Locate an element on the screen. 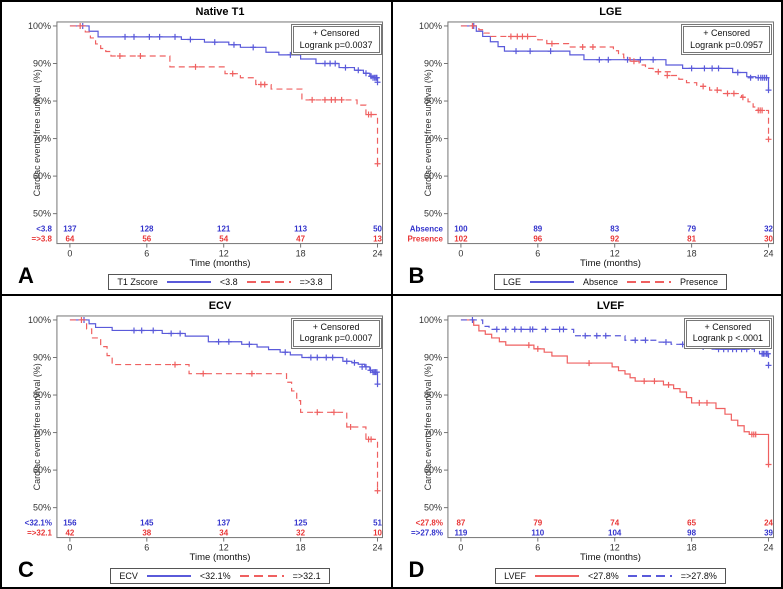 Image resolution: width=783 pixels, height=589 pixels. x-tick-label: 6 is located at coordinates (537, 254).